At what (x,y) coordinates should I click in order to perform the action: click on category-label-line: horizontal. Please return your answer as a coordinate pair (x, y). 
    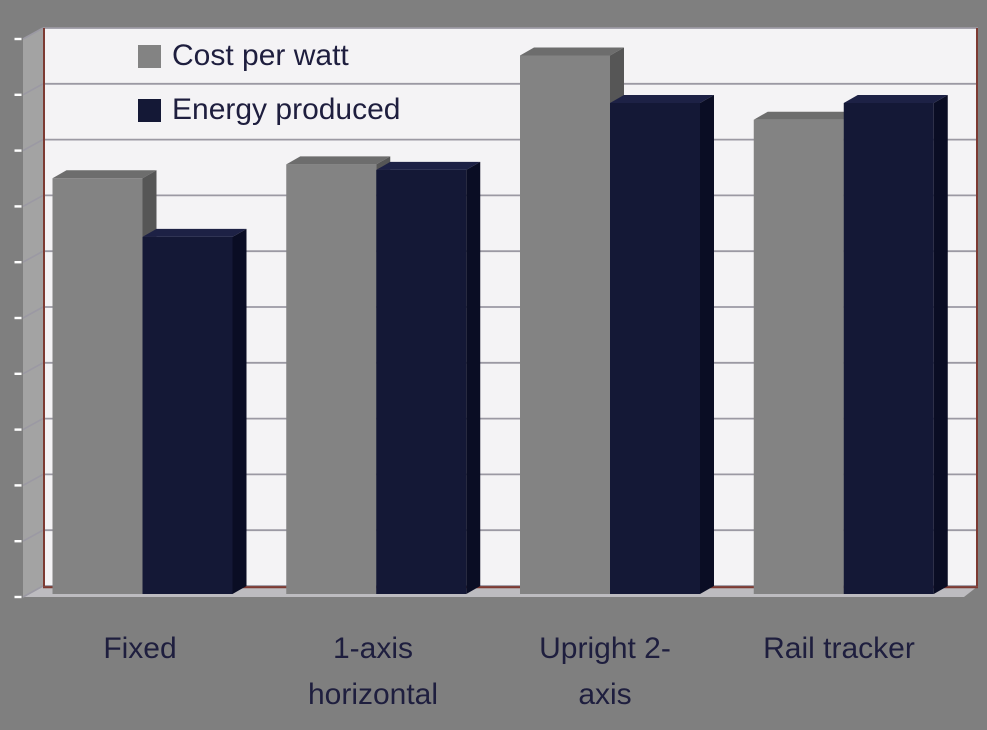
    Looking at the image, I should click on (373, 694).